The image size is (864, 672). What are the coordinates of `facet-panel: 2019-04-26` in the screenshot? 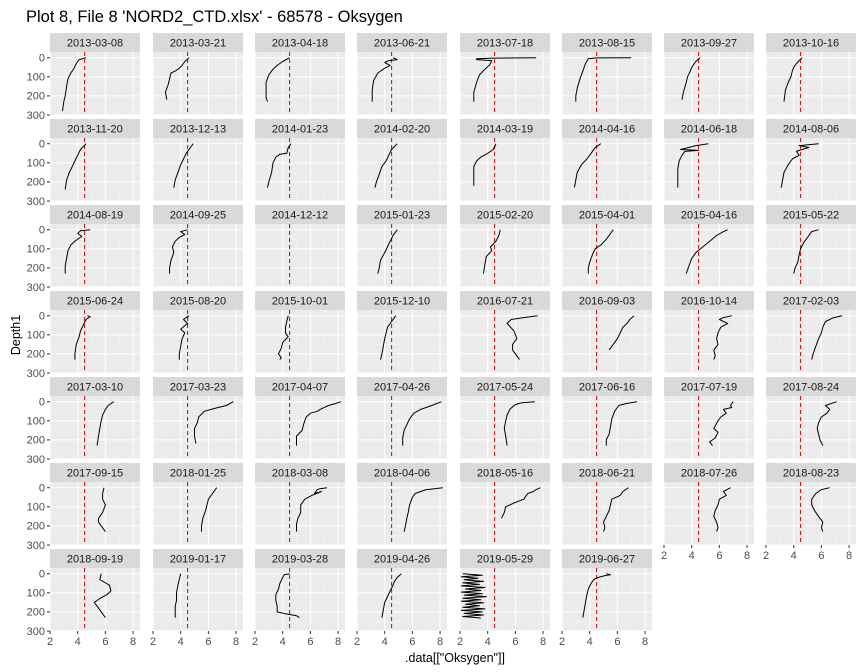 It's located at (401, 590).